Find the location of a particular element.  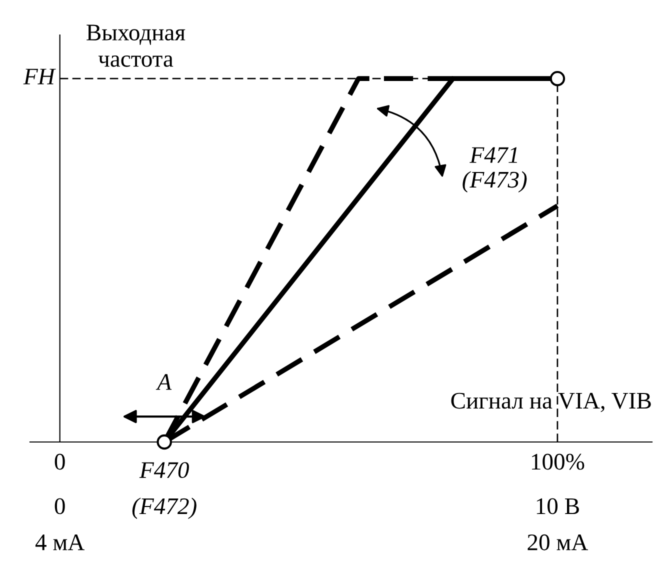

x-axis-title: Сигнал на VIA, VIB is located at coordinates (551, 402).